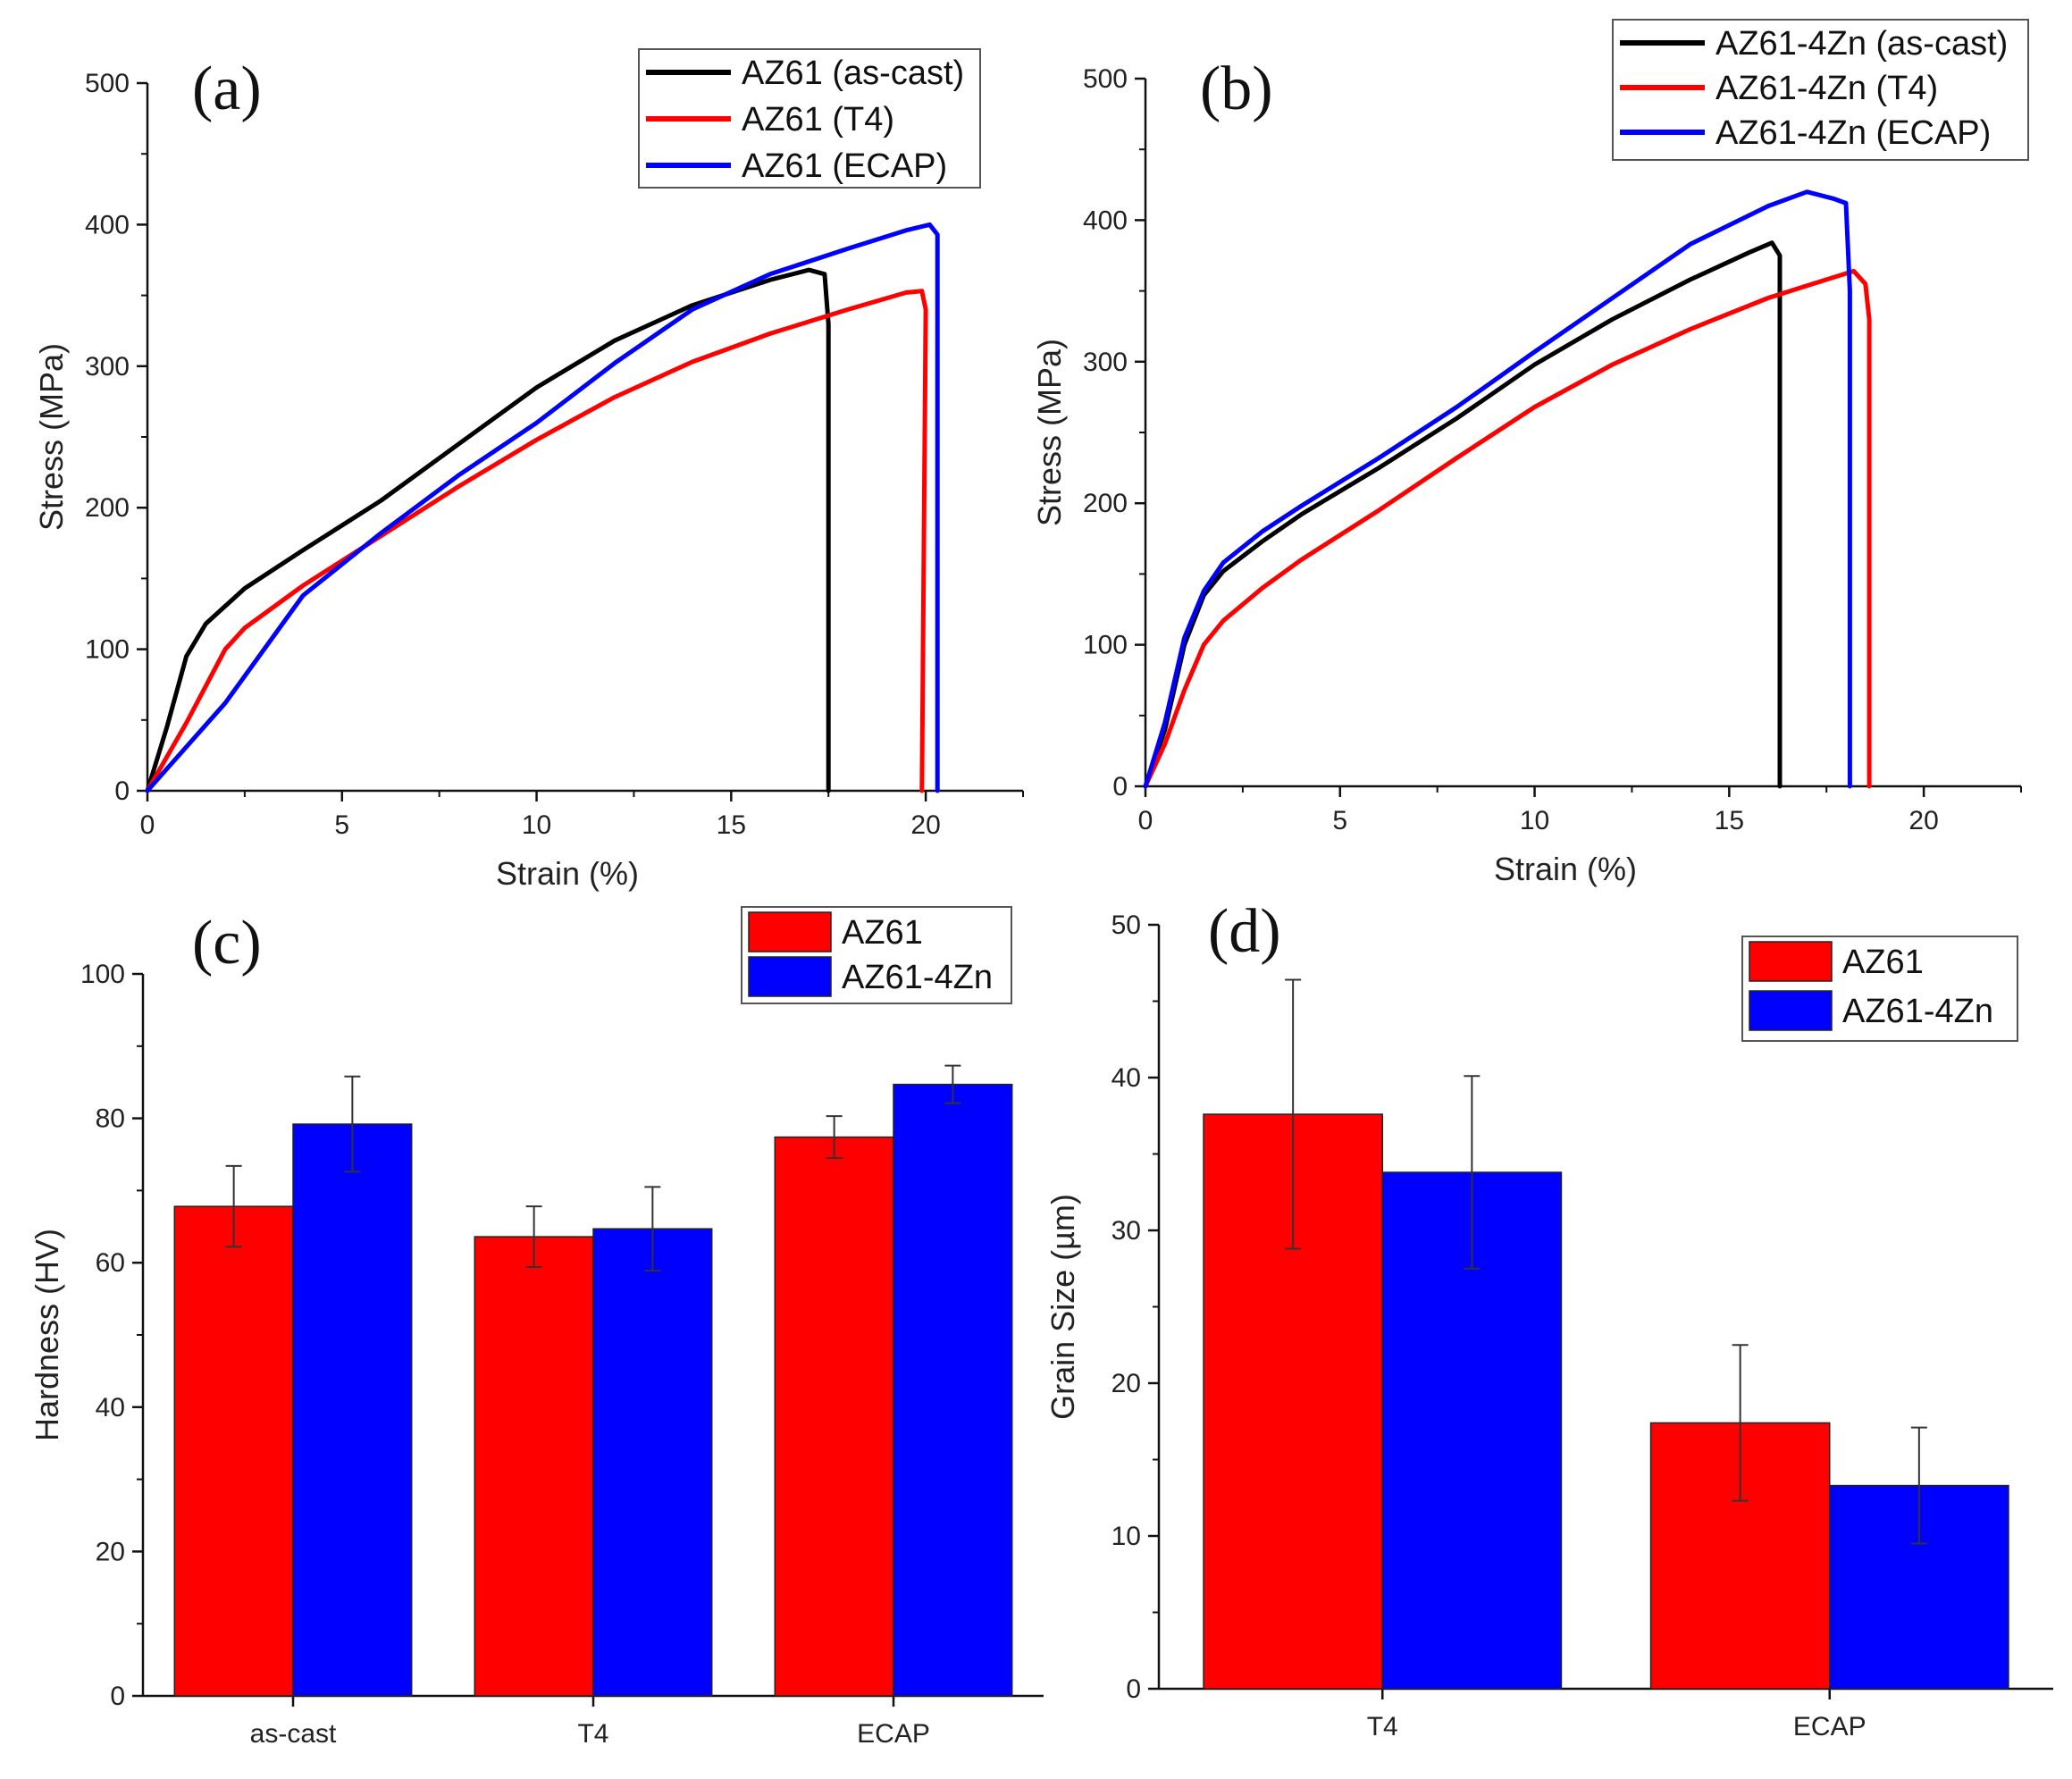 Image resolution: width=2072 pixels, height=1779 pixels. I want to click on legend-item: AZ61 (ECAP), so click(796, 166).